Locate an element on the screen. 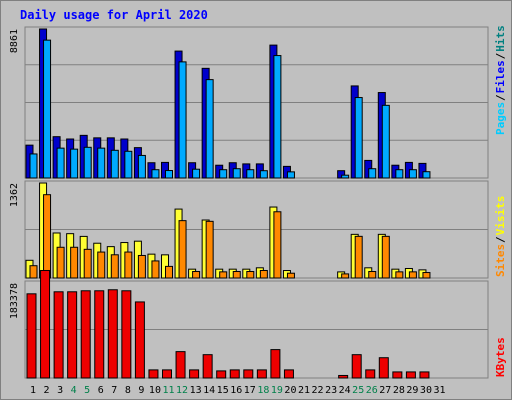  day-label: 14 is located at coordinates (209, 390).